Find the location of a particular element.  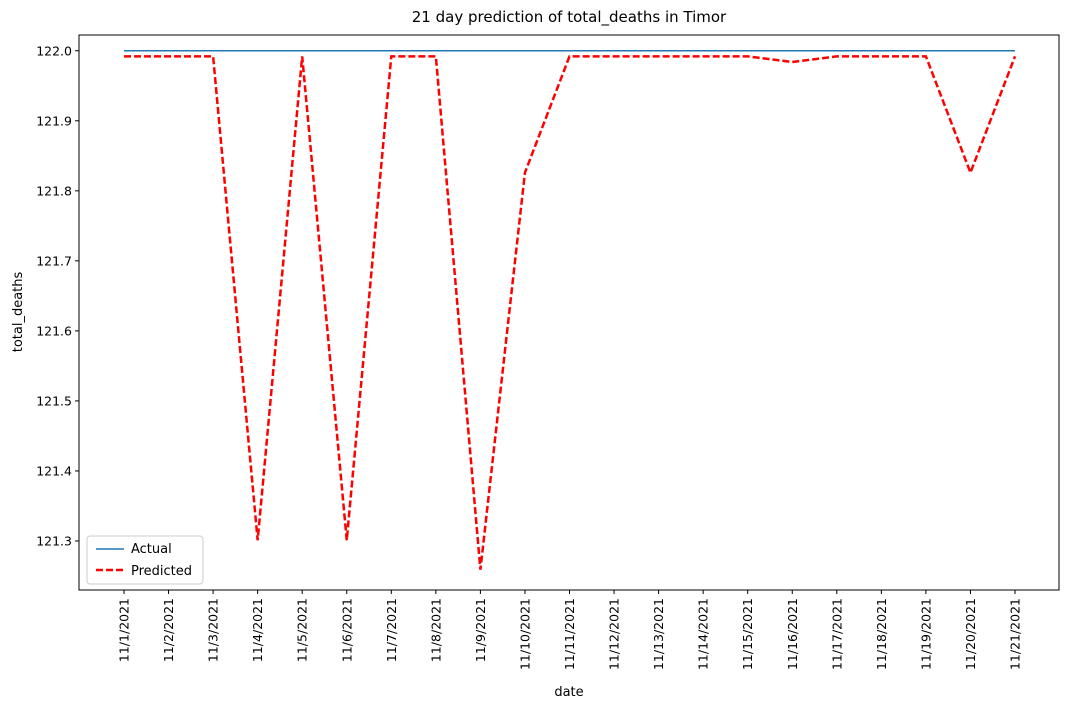

x-tick-label: 11/19/2021 is located at coordinates (925, 634).